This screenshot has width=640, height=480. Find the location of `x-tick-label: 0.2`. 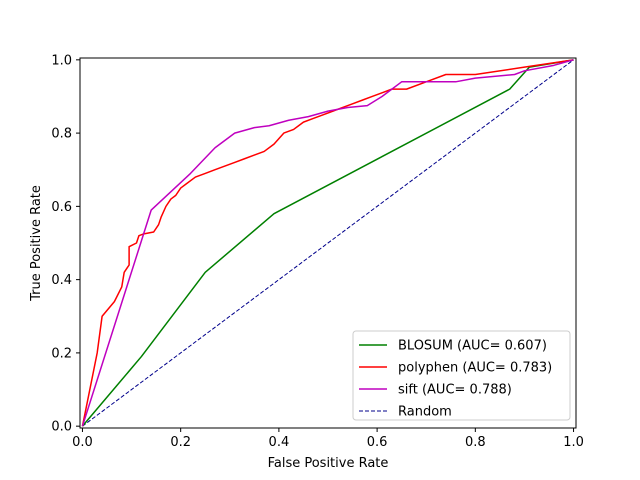

x-tick-label: 0.2 is located at coordinates (180, 442).